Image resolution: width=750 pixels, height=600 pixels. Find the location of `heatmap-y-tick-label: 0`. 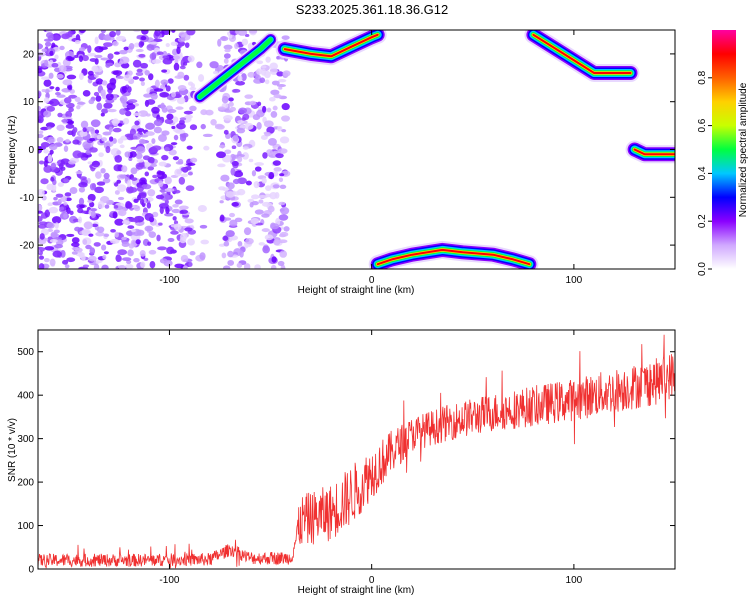

heatmap-y-tick-label: 0 is located at coordinates (31, 150).